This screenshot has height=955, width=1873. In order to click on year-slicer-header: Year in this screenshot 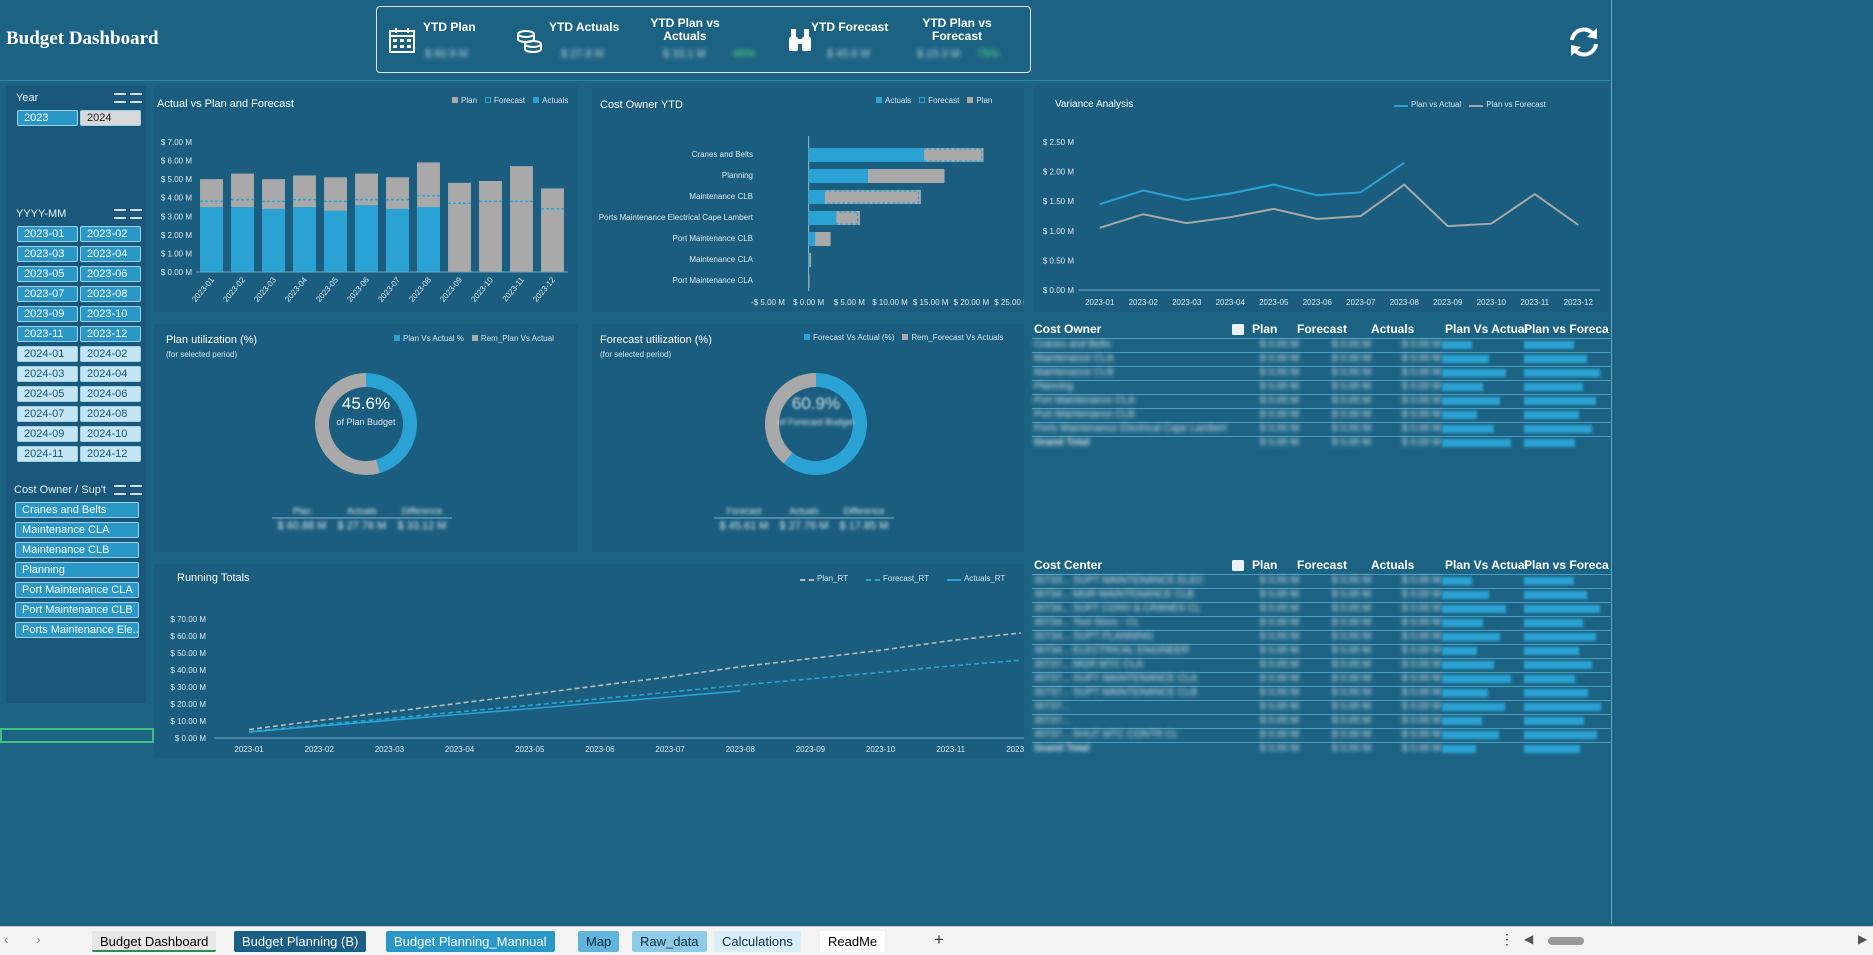, I will do `click(79, 98)`.